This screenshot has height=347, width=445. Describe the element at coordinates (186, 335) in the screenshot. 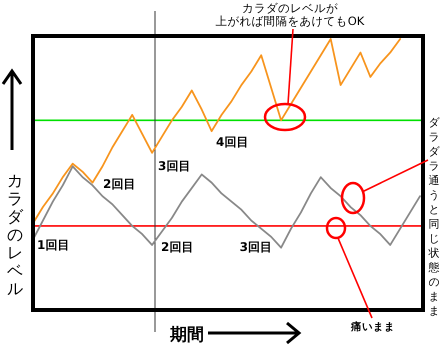

I see `x-axis-title: 期間` at that location.